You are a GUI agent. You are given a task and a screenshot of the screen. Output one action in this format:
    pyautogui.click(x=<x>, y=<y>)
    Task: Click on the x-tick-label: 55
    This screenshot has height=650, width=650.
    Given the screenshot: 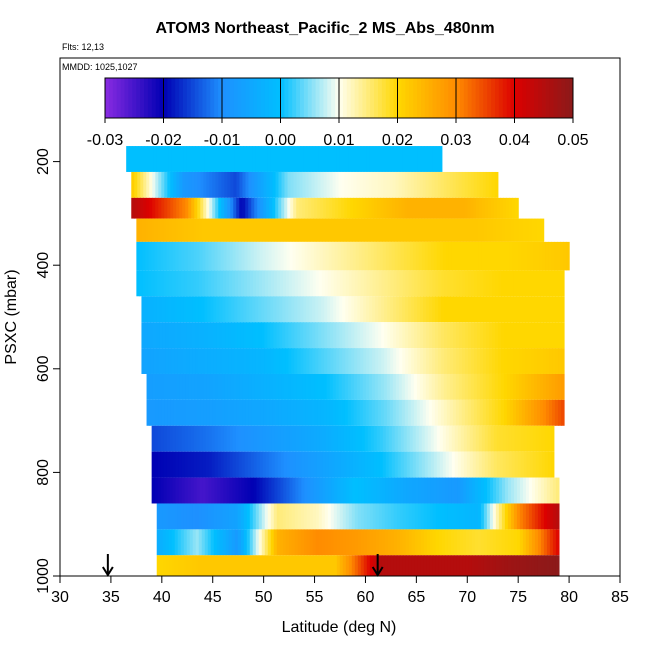 What is the action you would take?
    pyautogui.click(x=315, y=597)
    